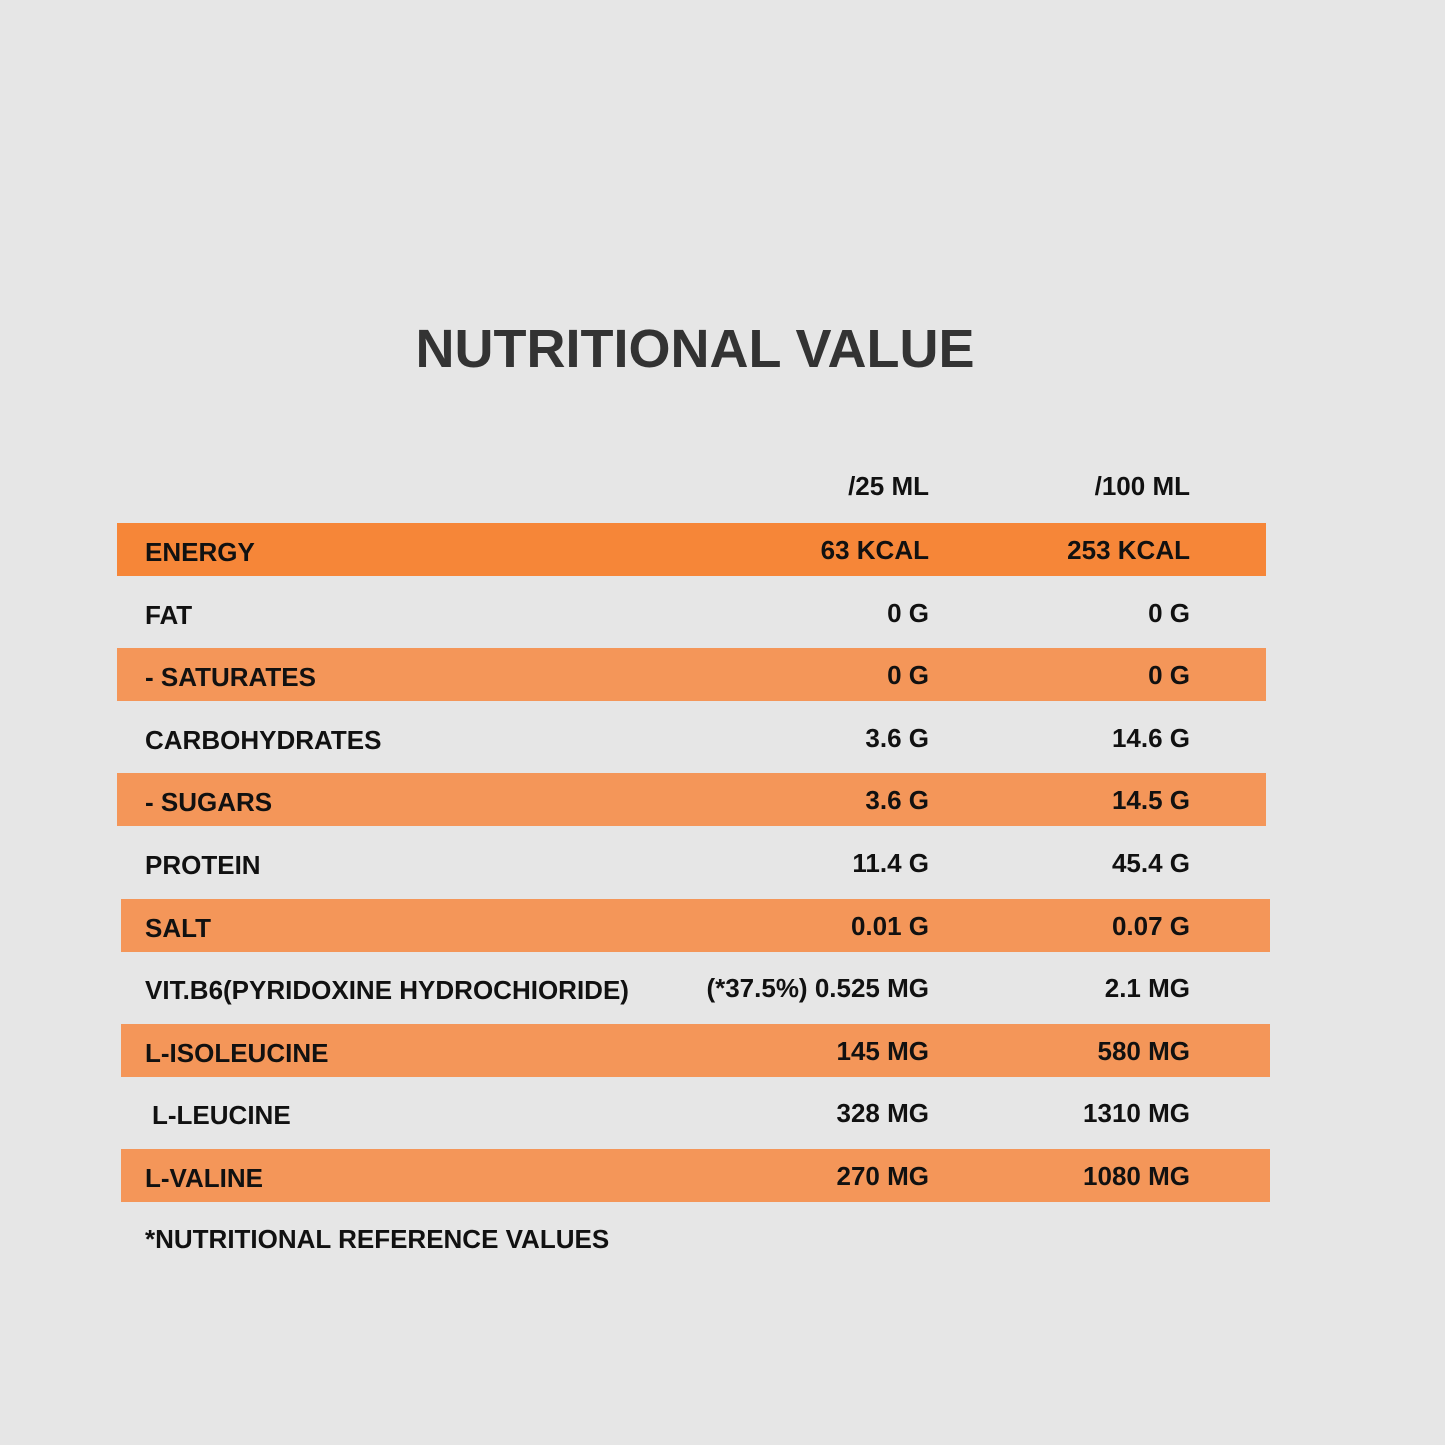 The width and height of the screenshot is (1445, 1445). What do you see at coordinates (377, 1239) in the screenshot?
I see `footnote: *NUTRITIONAL REFERENCE VALUES` at bounding box center [377, 1239].